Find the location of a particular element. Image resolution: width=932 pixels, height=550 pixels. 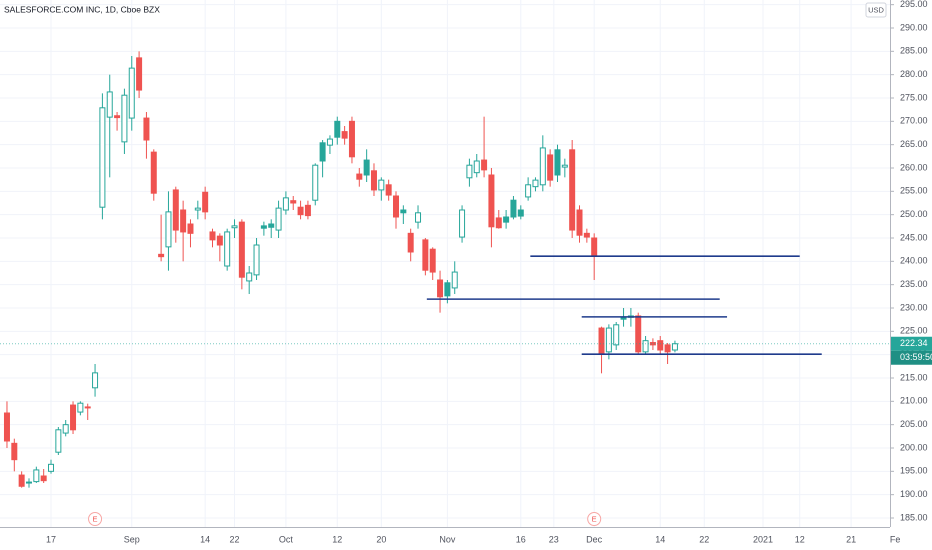

x-tick-label: 2021 is located at coordinates (763, 539).